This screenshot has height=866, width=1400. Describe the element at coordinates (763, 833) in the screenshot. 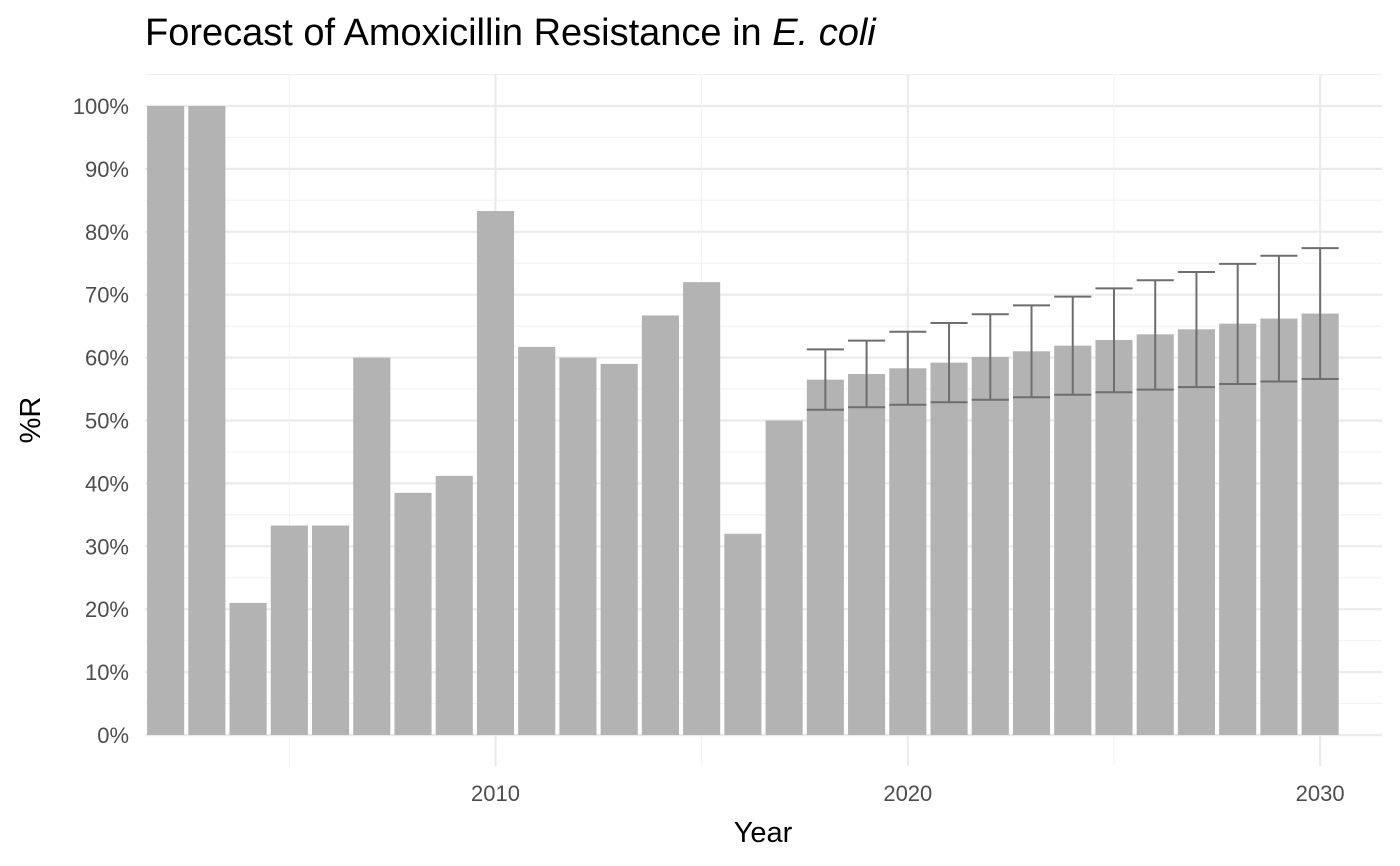

I see `x-axis-title: Year` at that location.